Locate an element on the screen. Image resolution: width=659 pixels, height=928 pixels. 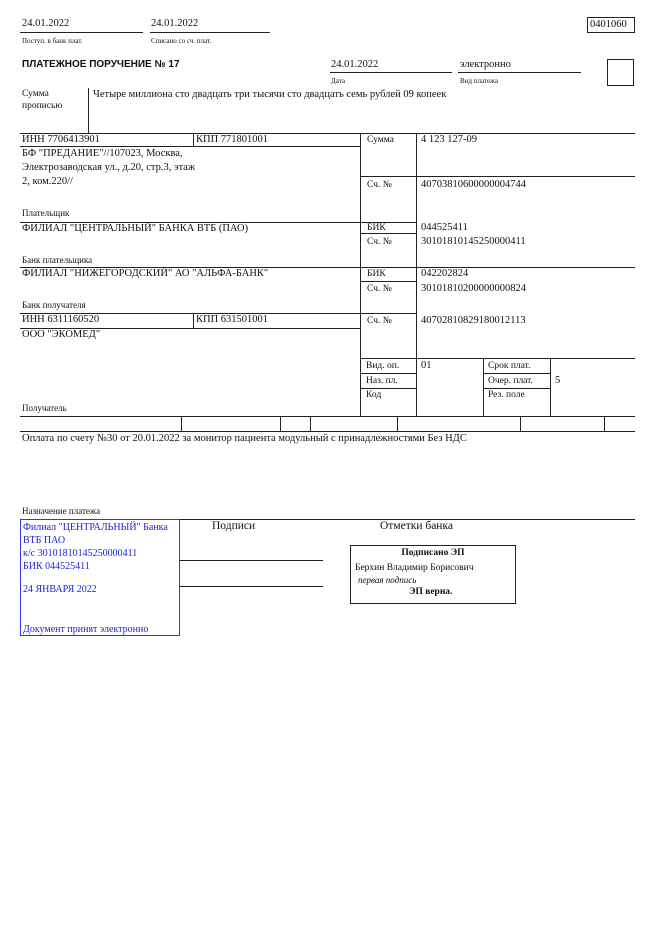
payment-purpose-label: Назначение платежа is located at coordinates (61, 511).